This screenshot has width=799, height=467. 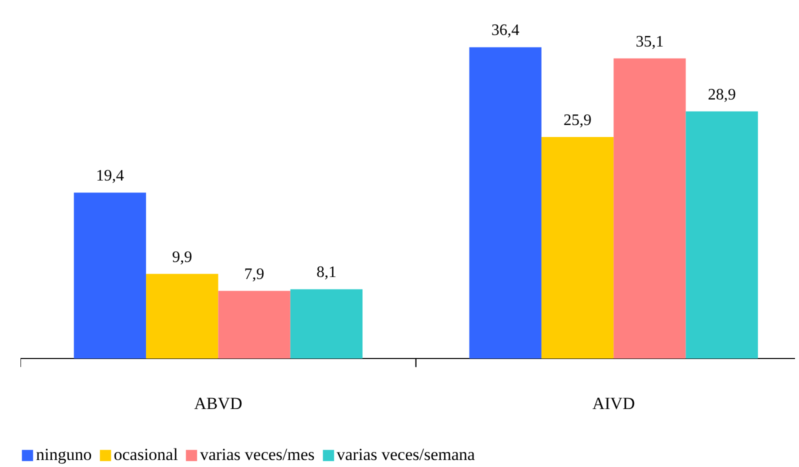 I want to click on data-label: 19,4, so click(x=110, y=176).